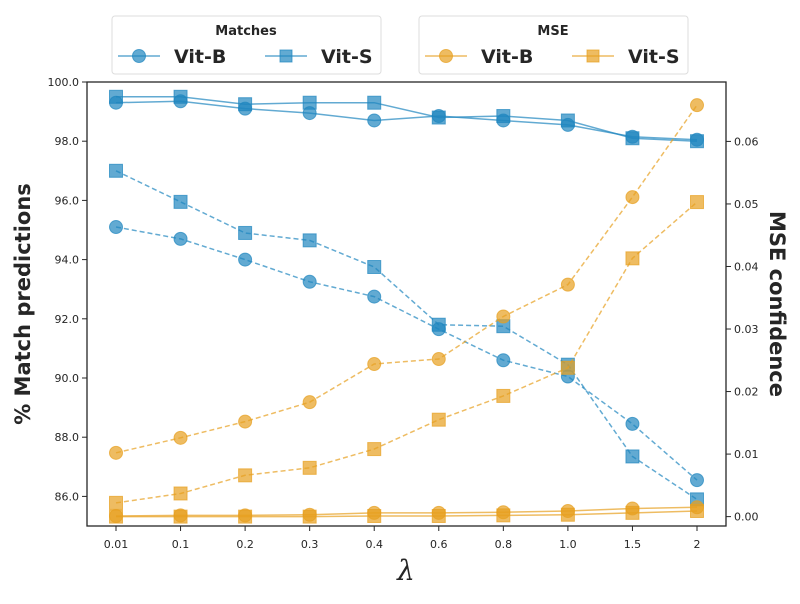  What do you see at coordinates (67, 200) in the screenshot?
I see `left-tick-label: 96.0` at bounding box center [67, 200].